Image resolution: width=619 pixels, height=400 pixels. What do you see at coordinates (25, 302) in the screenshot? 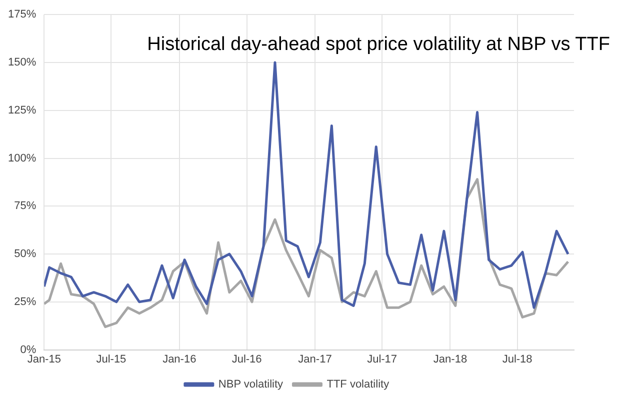
I see `y-tick-label: 25%` at bounding box center [25, 302].